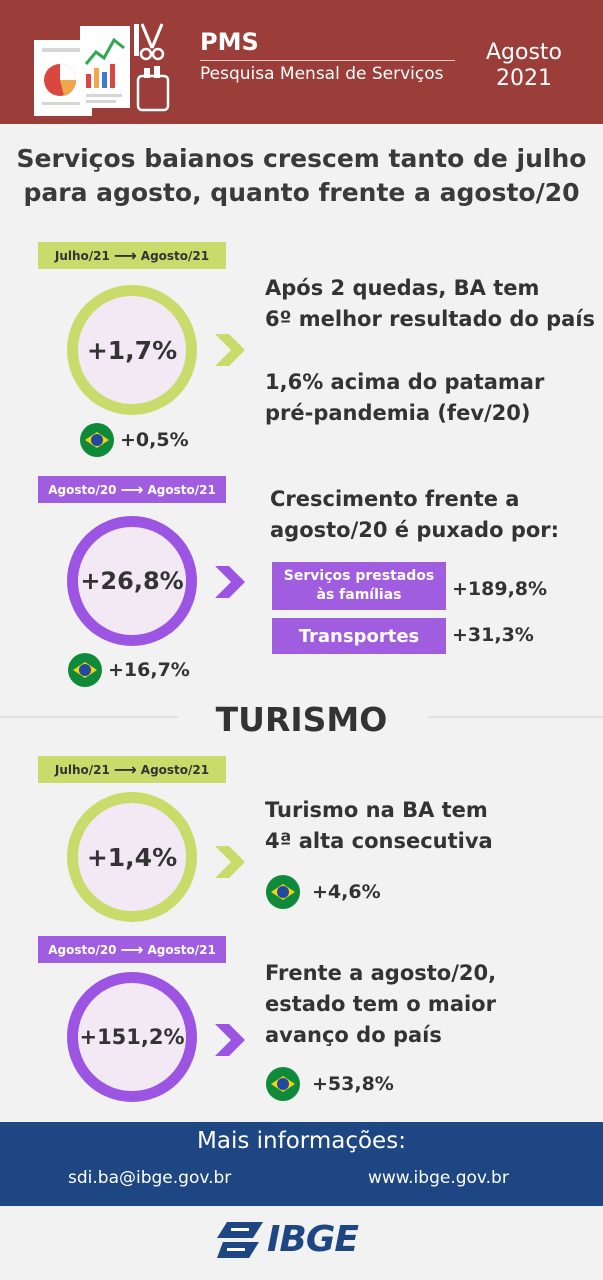  What do you see at coordinates (154, 440) in the screenshot?
I see `brazil-value: +0,5%` at bounding box center [154, 440].